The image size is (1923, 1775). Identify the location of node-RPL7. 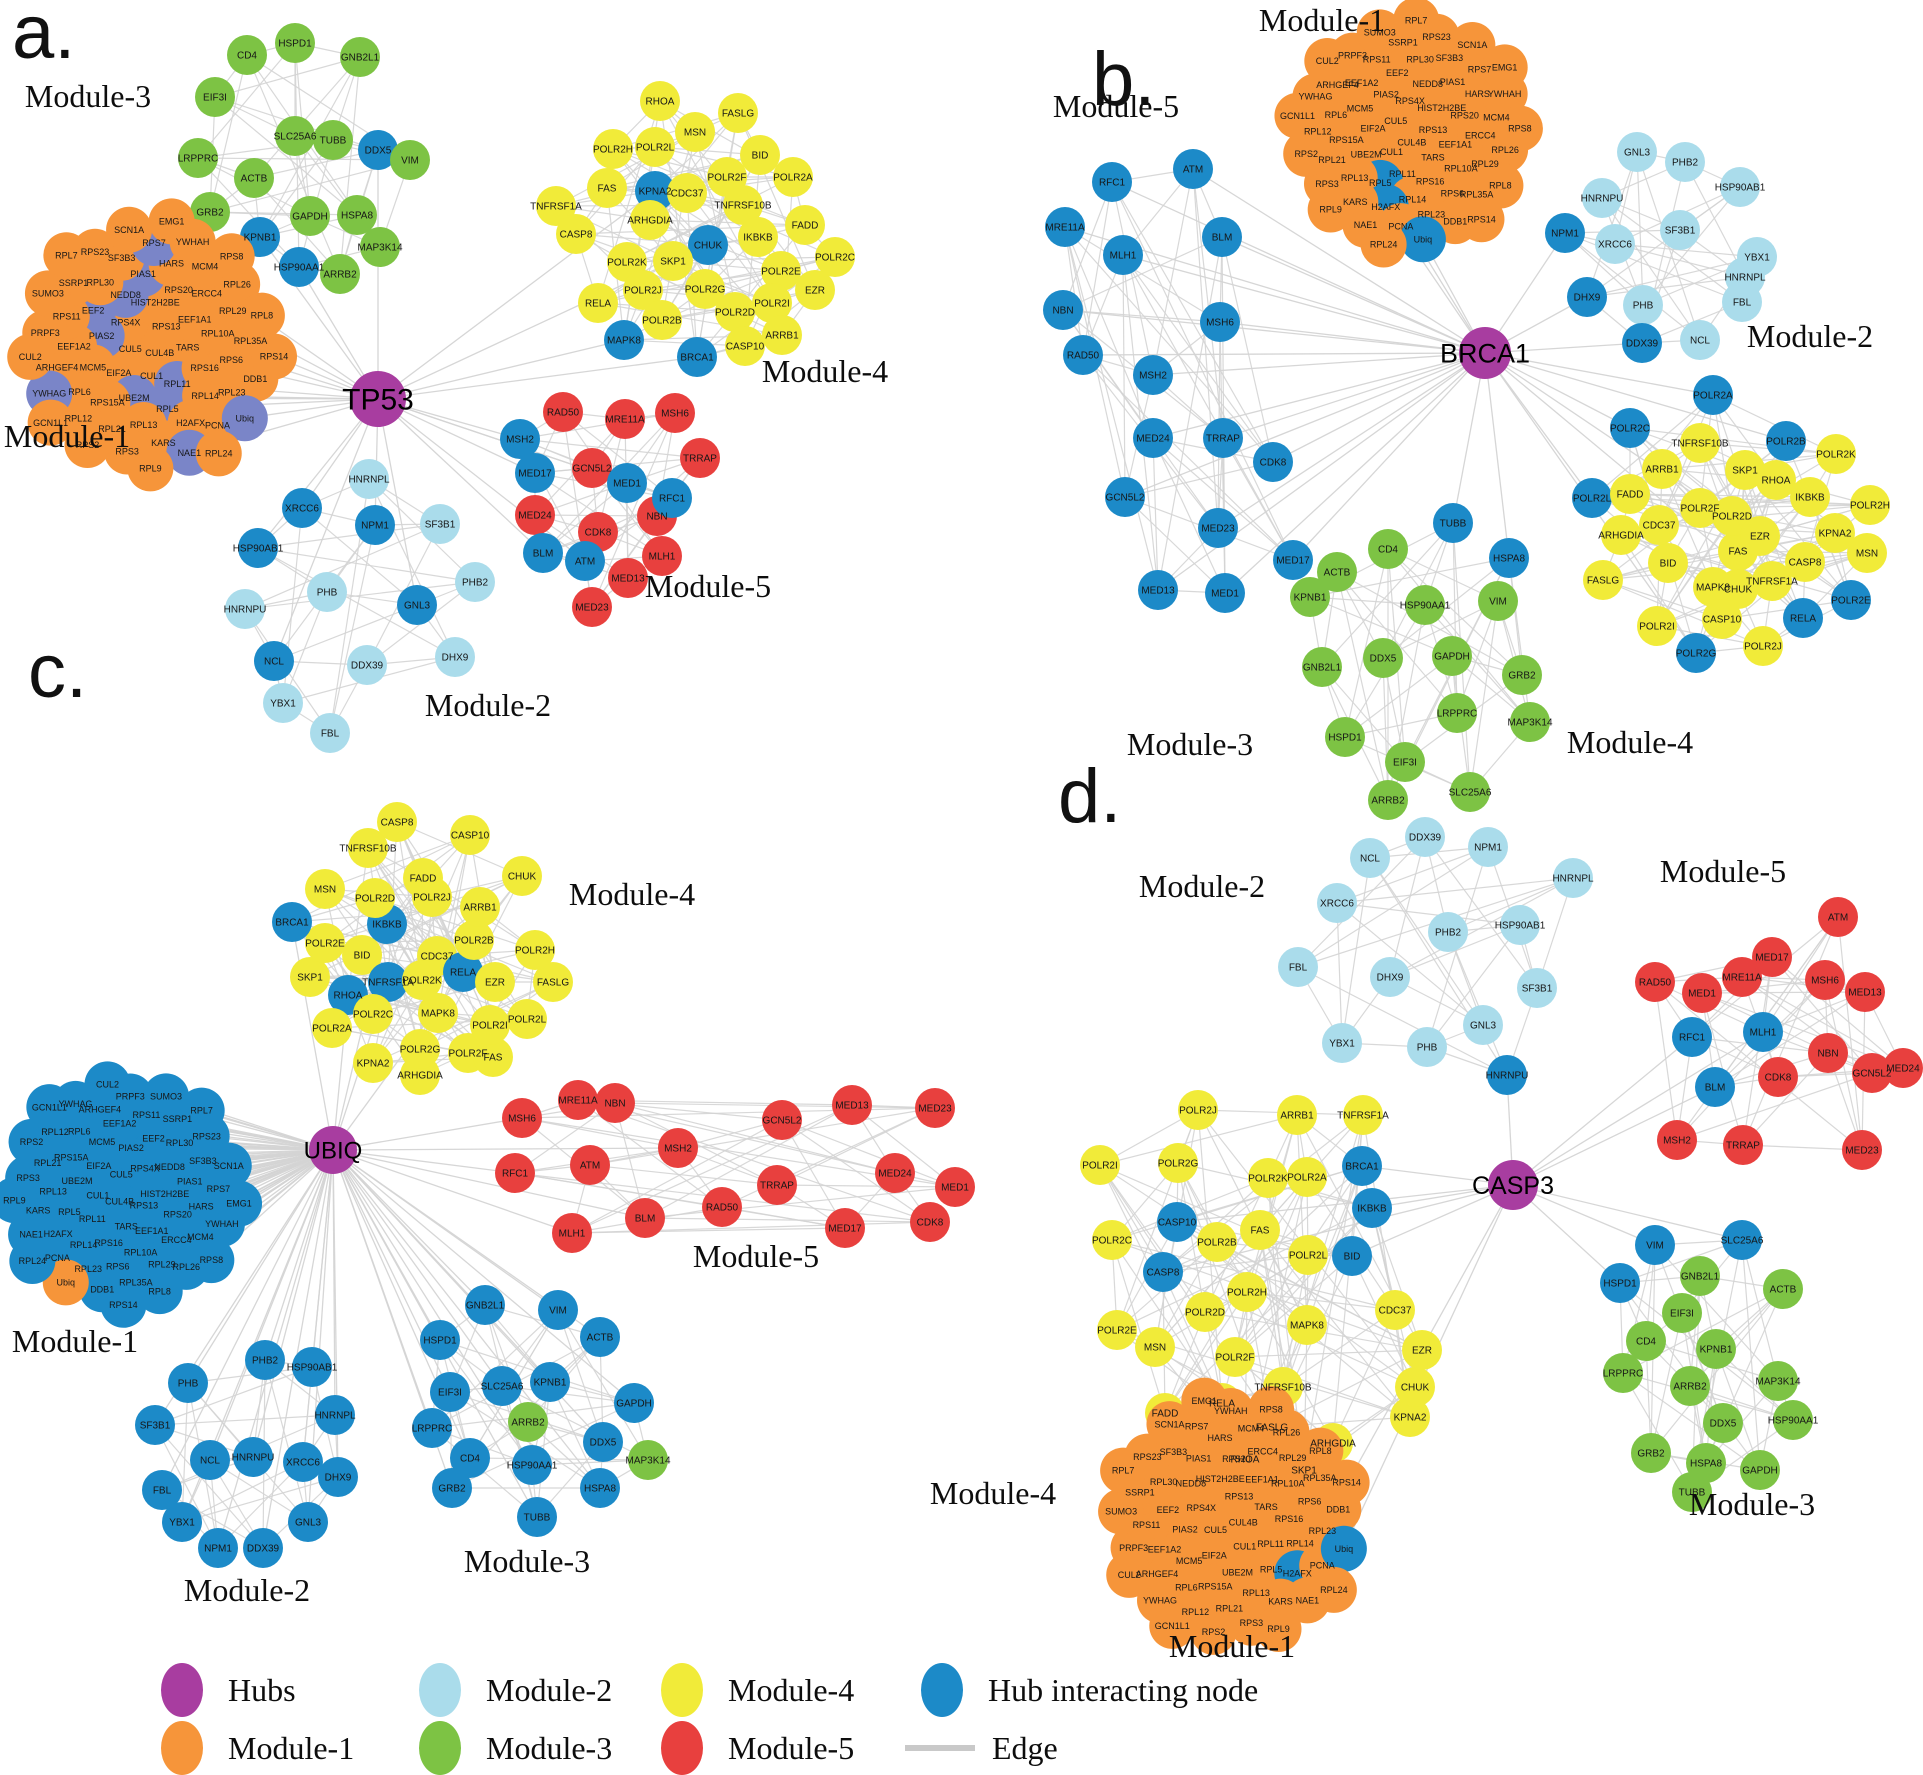
(1416, 22).